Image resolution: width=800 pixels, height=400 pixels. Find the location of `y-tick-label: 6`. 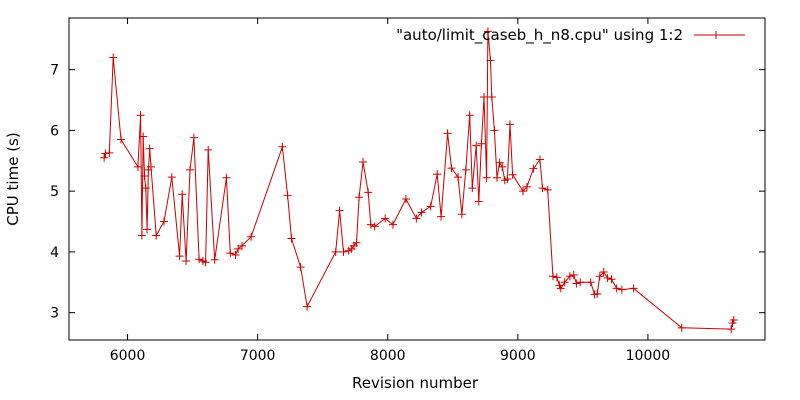

y-tick-label: 6 is located at coordinates (54, 131).